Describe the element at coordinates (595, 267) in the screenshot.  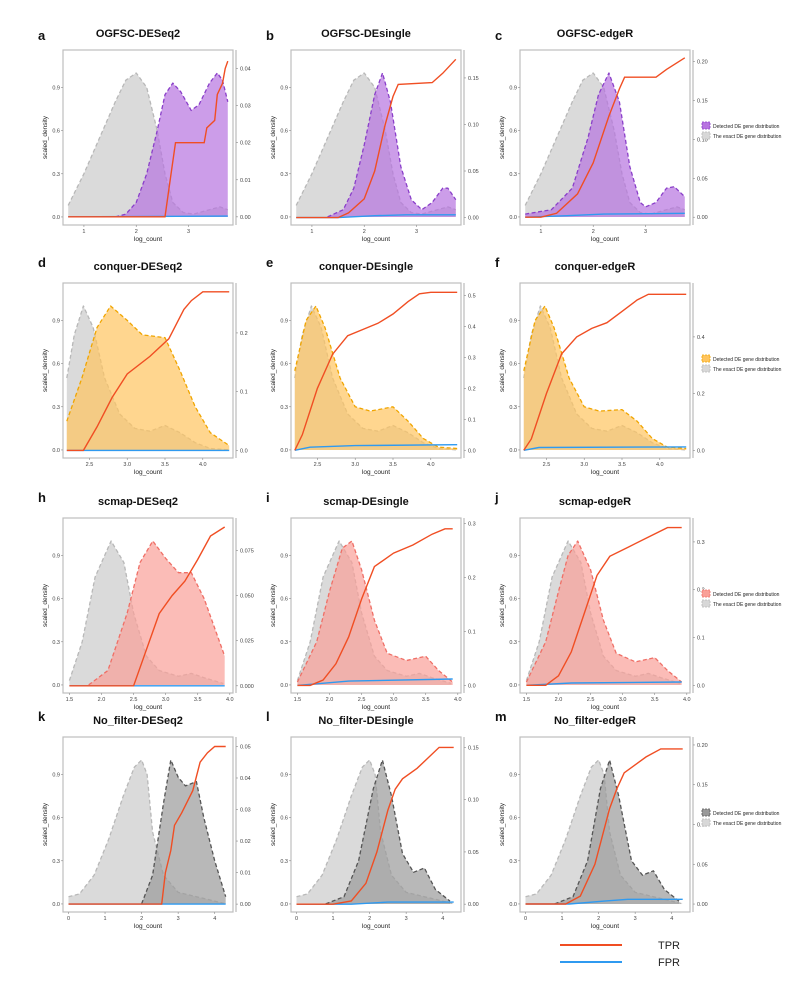
I see `panel-title: conquer-edgeR` at that location.